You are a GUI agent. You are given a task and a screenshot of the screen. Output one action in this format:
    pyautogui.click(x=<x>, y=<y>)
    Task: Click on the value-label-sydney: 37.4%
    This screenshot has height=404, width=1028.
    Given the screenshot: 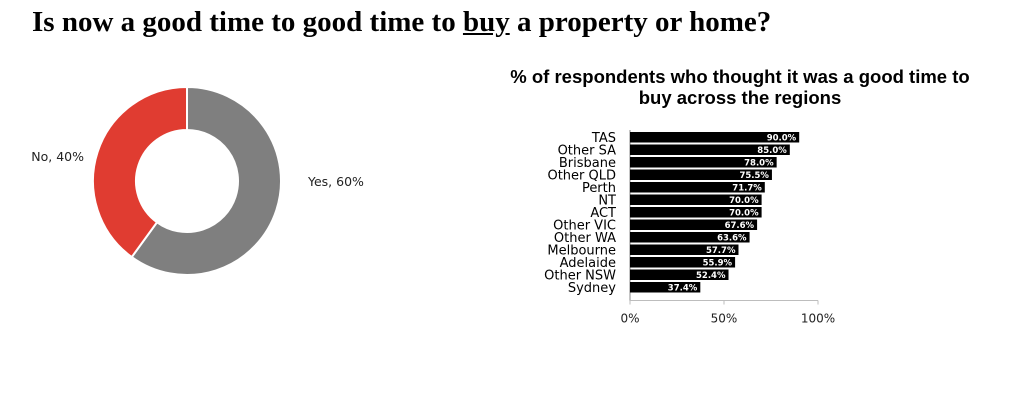 What is the action you would take?
    pyautogui.click(x=683, y=288)
    